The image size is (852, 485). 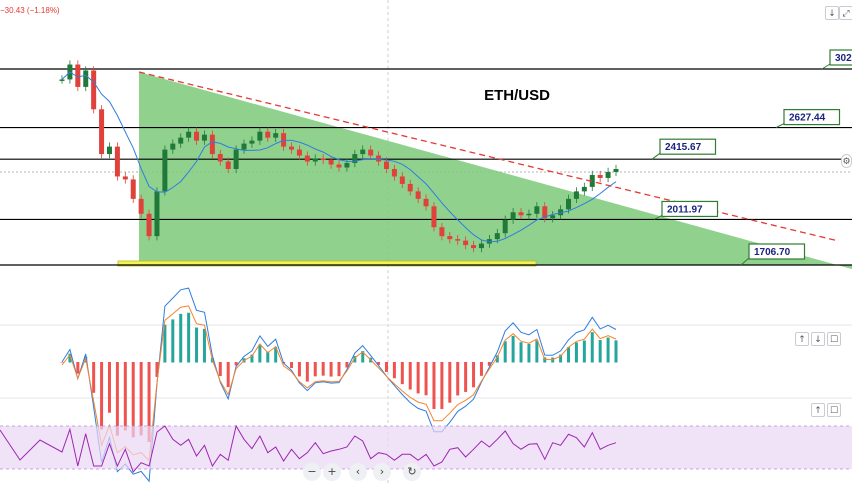 What do you see at coordinates (834, 410) in the screenshot?
I see `rsi-maximize-button: ☐` at bounding box center [834, 410].